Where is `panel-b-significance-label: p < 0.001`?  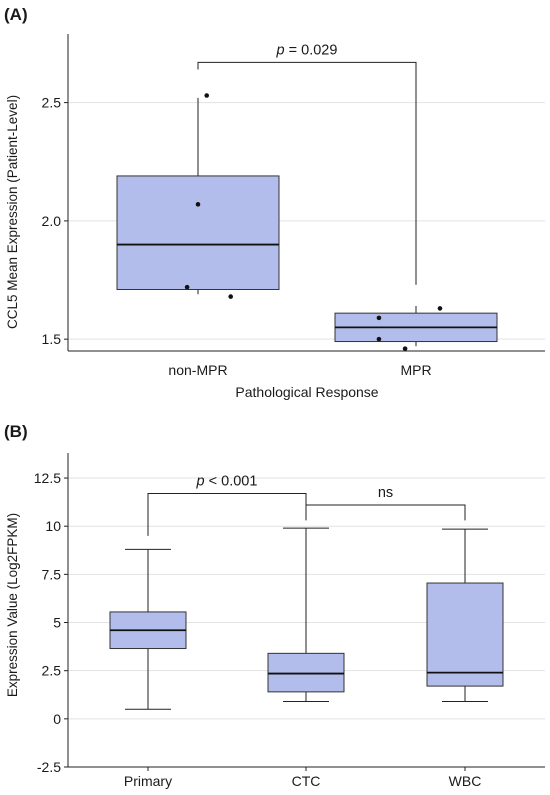 panel-b-significance-label: p < 0.001 is located at coordinates (227, 481).